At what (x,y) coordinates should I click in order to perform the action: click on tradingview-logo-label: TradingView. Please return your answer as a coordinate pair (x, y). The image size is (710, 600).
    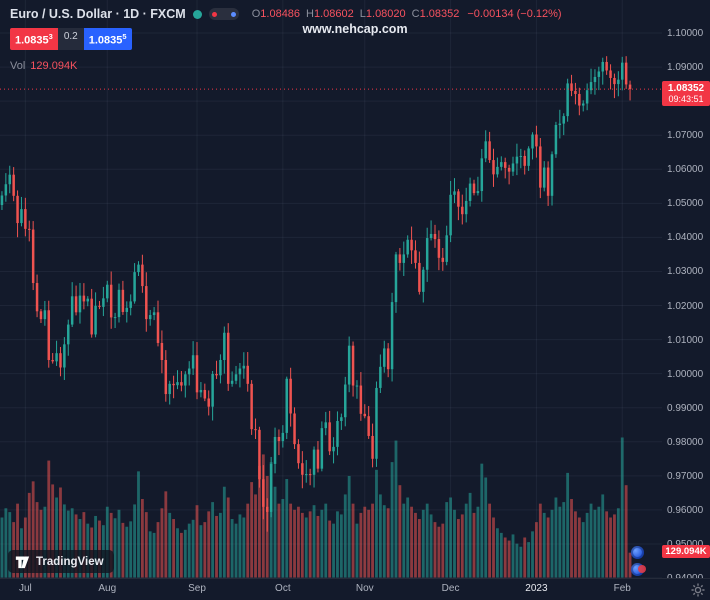
    Looking at the image, I should click on (70, 561).